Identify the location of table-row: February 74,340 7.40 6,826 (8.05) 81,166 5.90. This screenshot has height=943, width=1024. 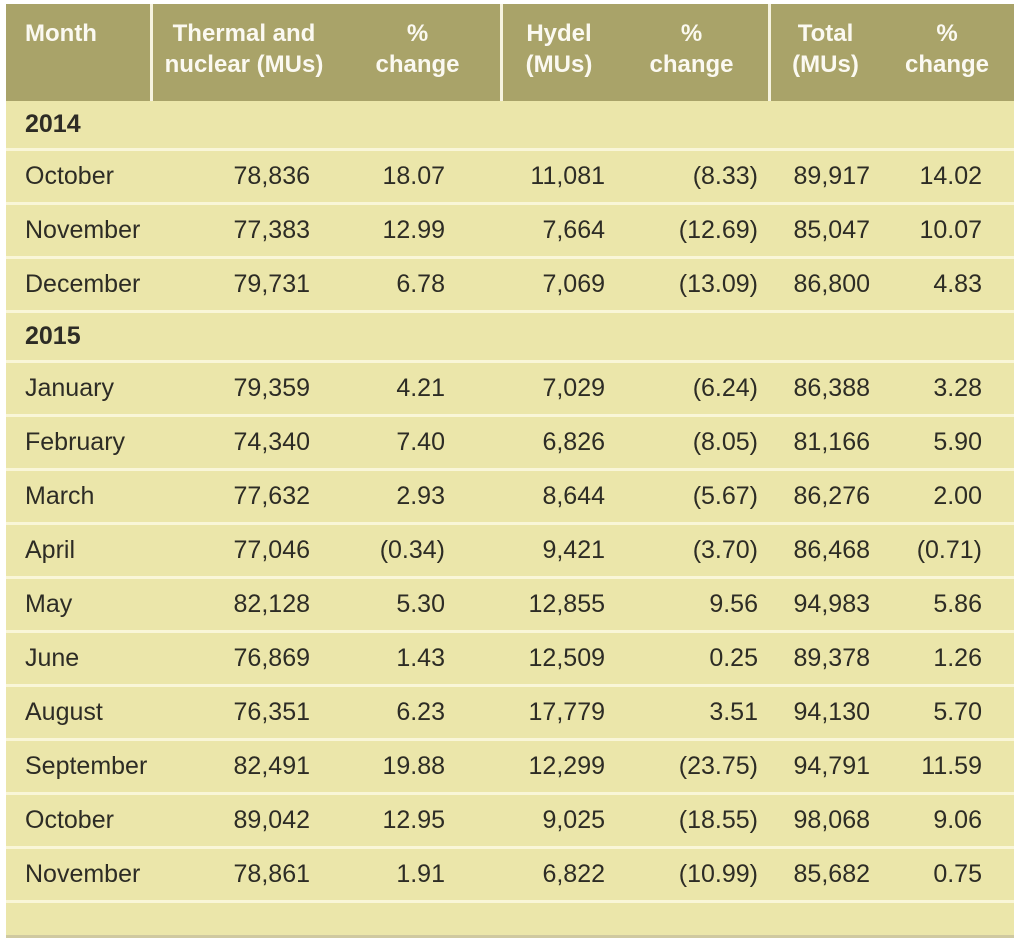
(510, 444).